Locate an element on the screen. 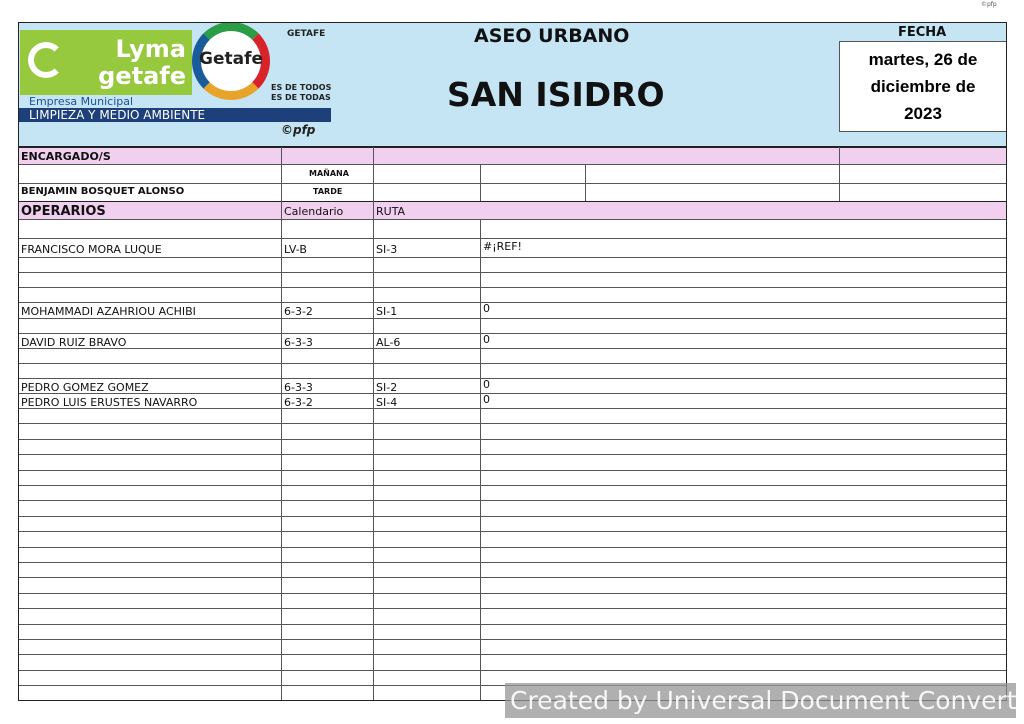  slogan-1: ES DE TODOS is located at coordinates (301, 87).